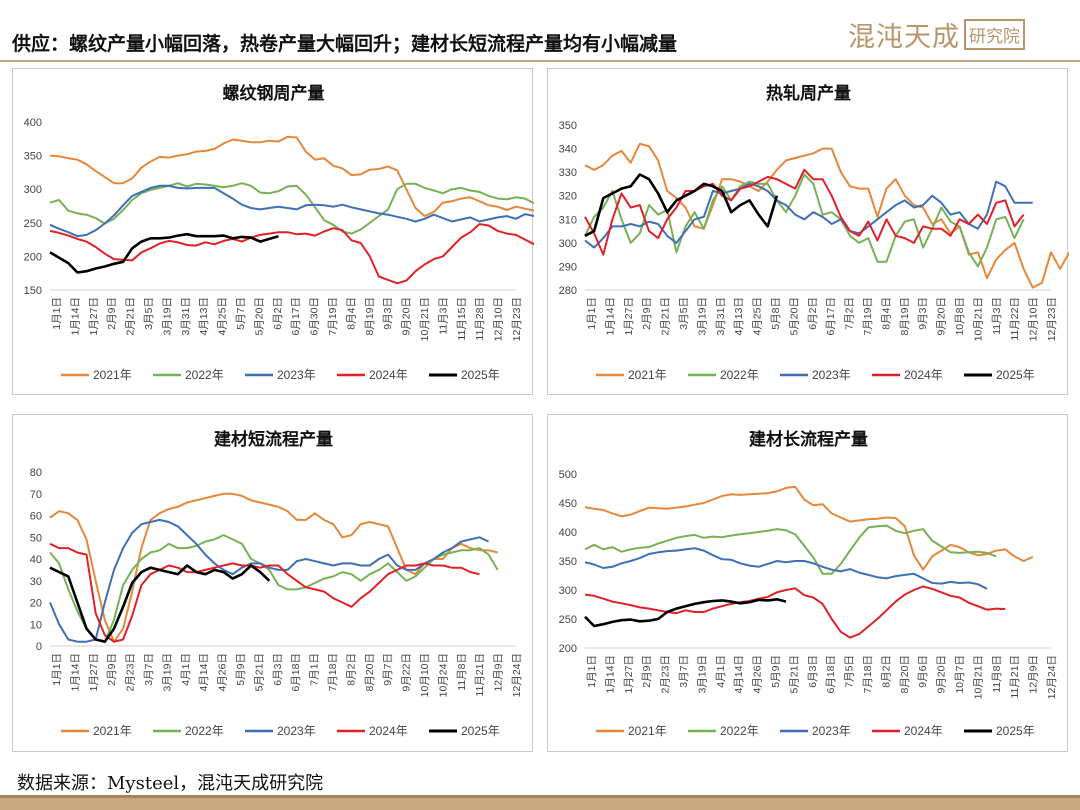 This screenshot has height=810, width=1080. Describe the element at coordinates (36, 560) in the screenshot. I see `y-tick-label: 40` at that location.